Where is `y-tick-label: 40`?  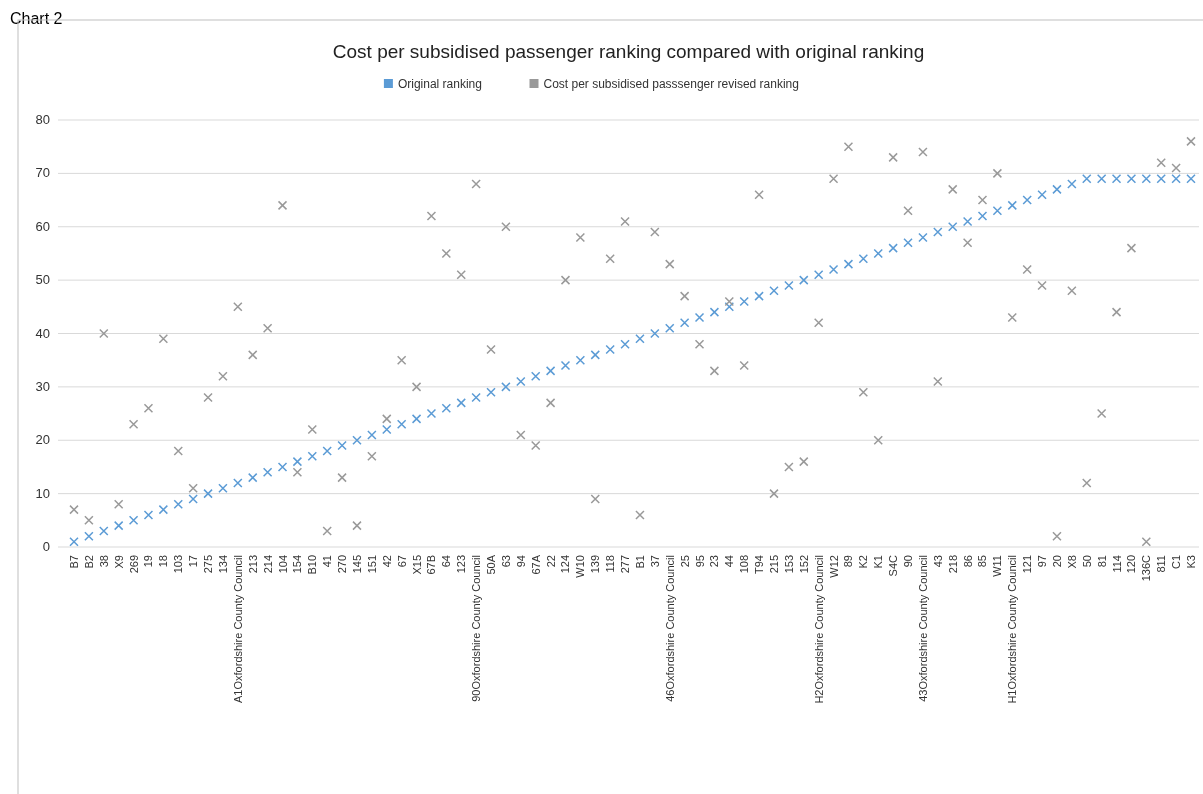
y-tick-label: 40 is located at coordinates (42, 333).